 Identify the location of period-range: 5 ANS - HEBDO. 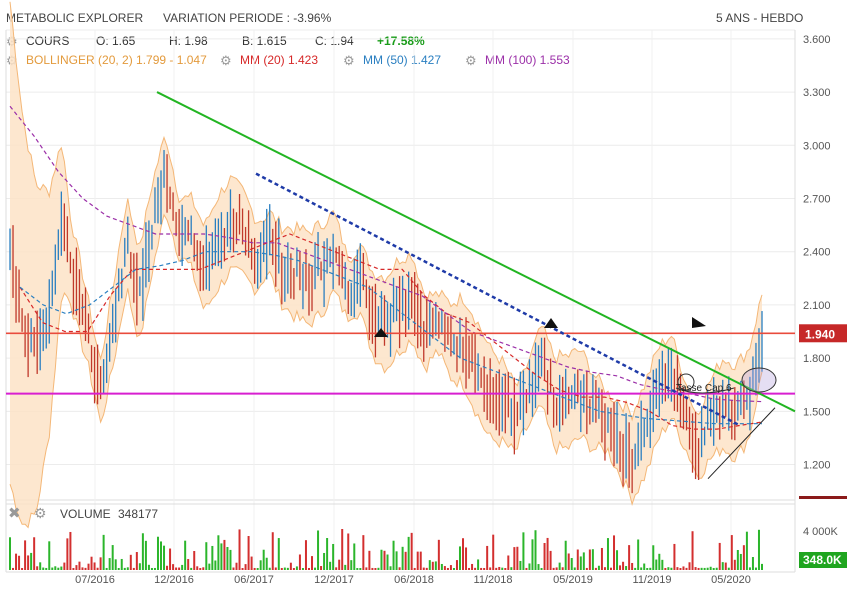
(760, 18).